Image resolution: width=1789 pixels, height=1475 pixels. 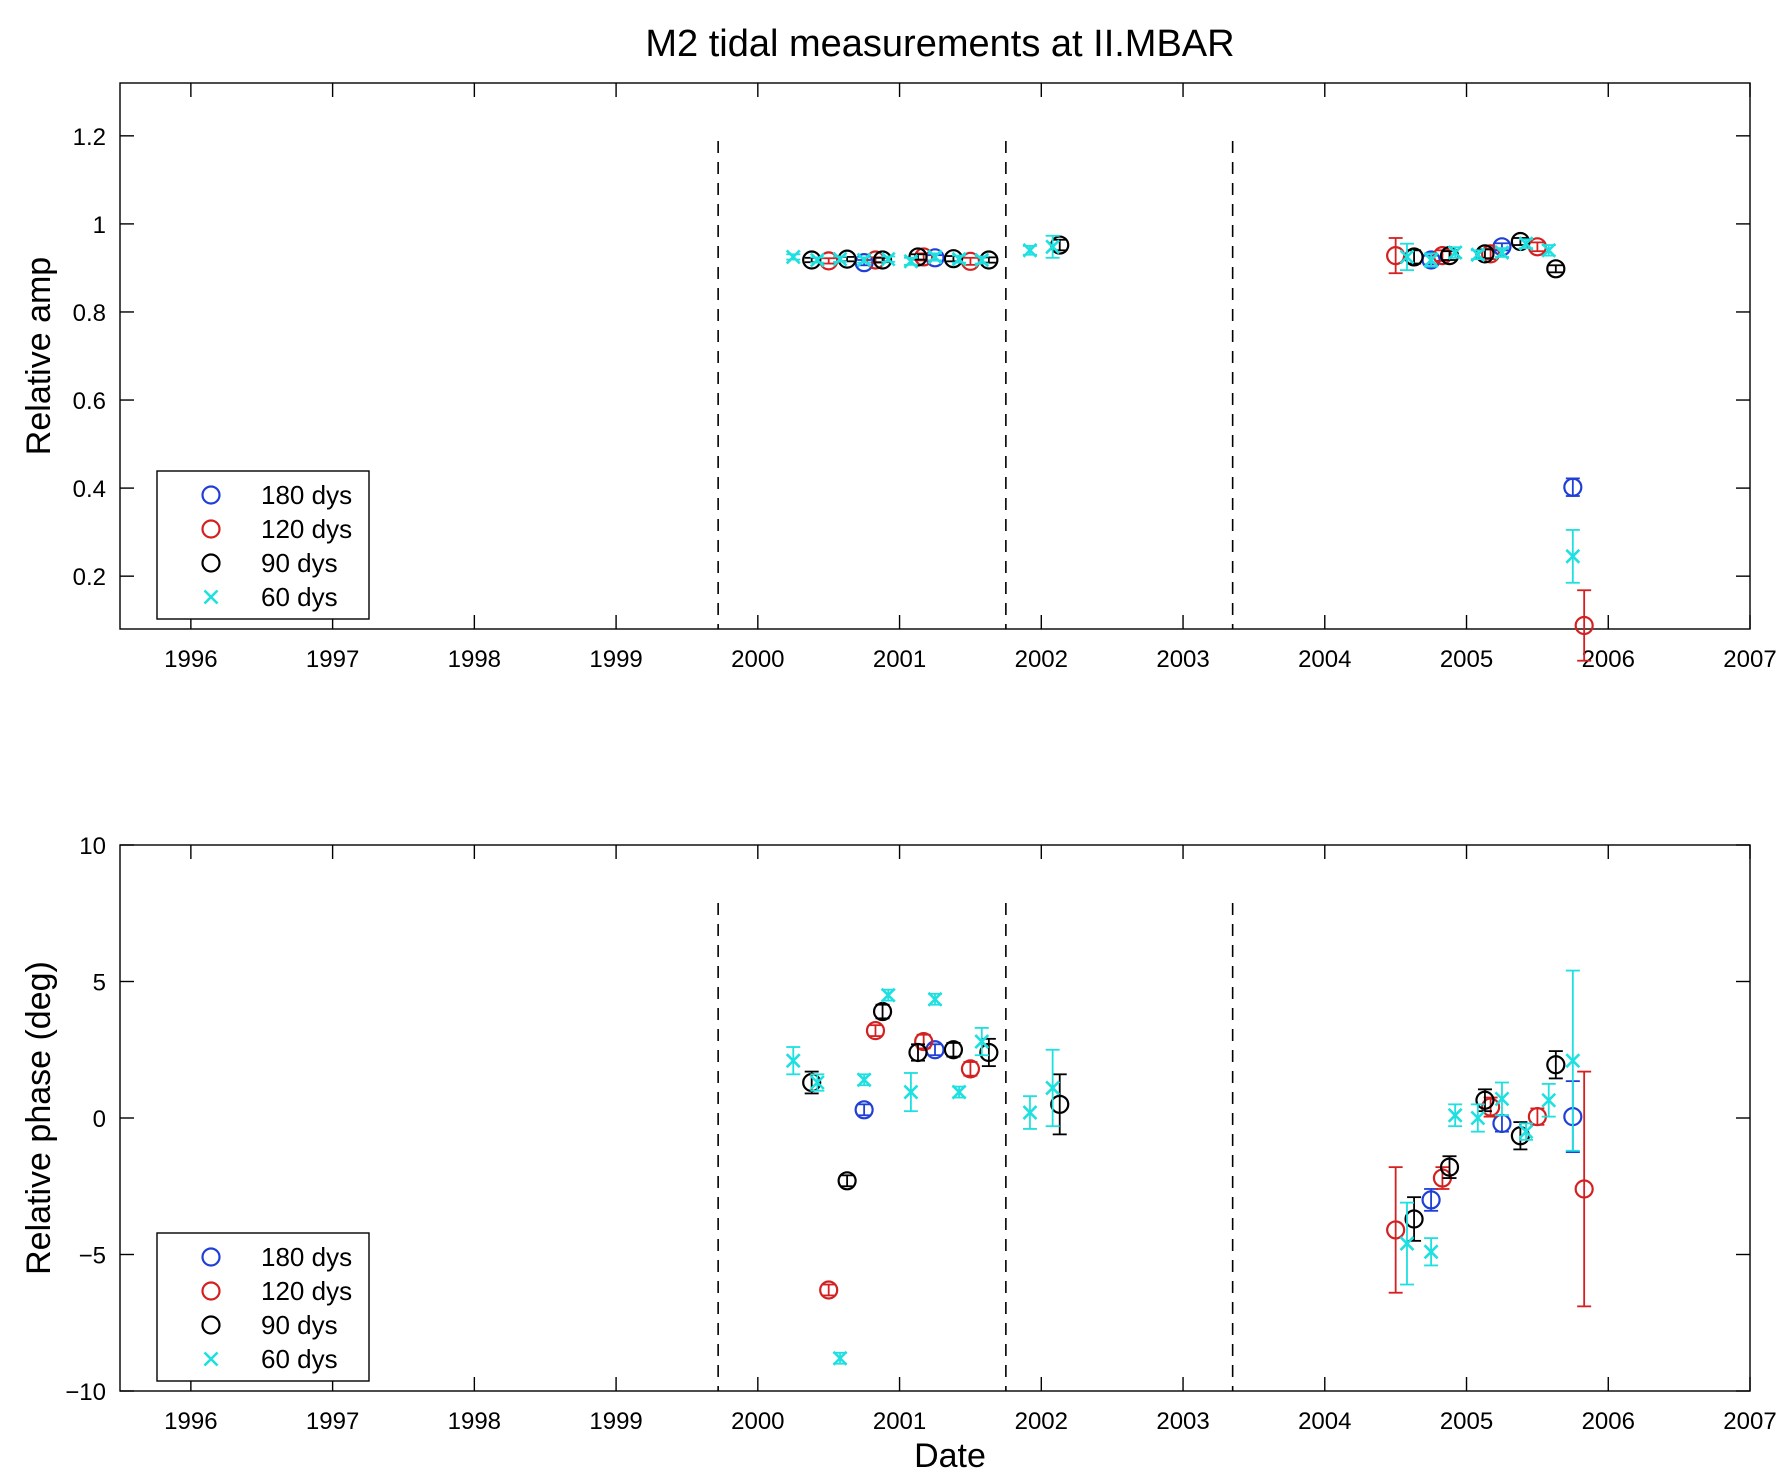 I want to click on y-tick-label: 1.2, so click(x=89, y=137).